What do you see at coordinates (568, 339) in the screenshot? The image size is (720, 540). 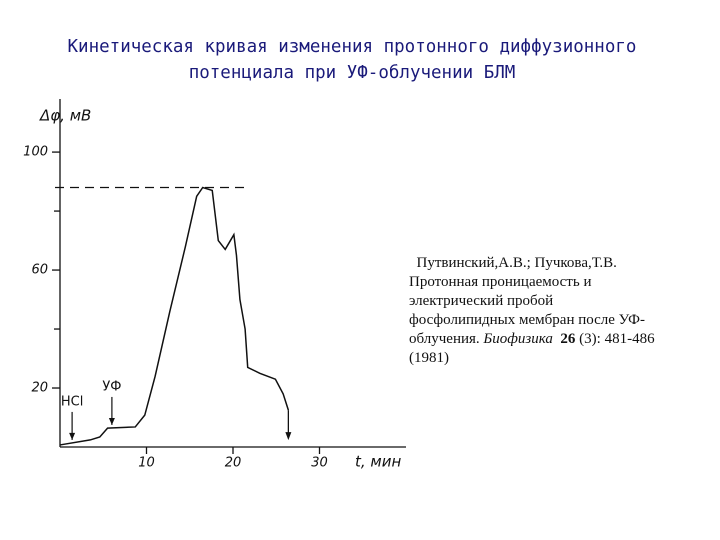 I see `citation-volume: 26` at bounding box center [568, 339].